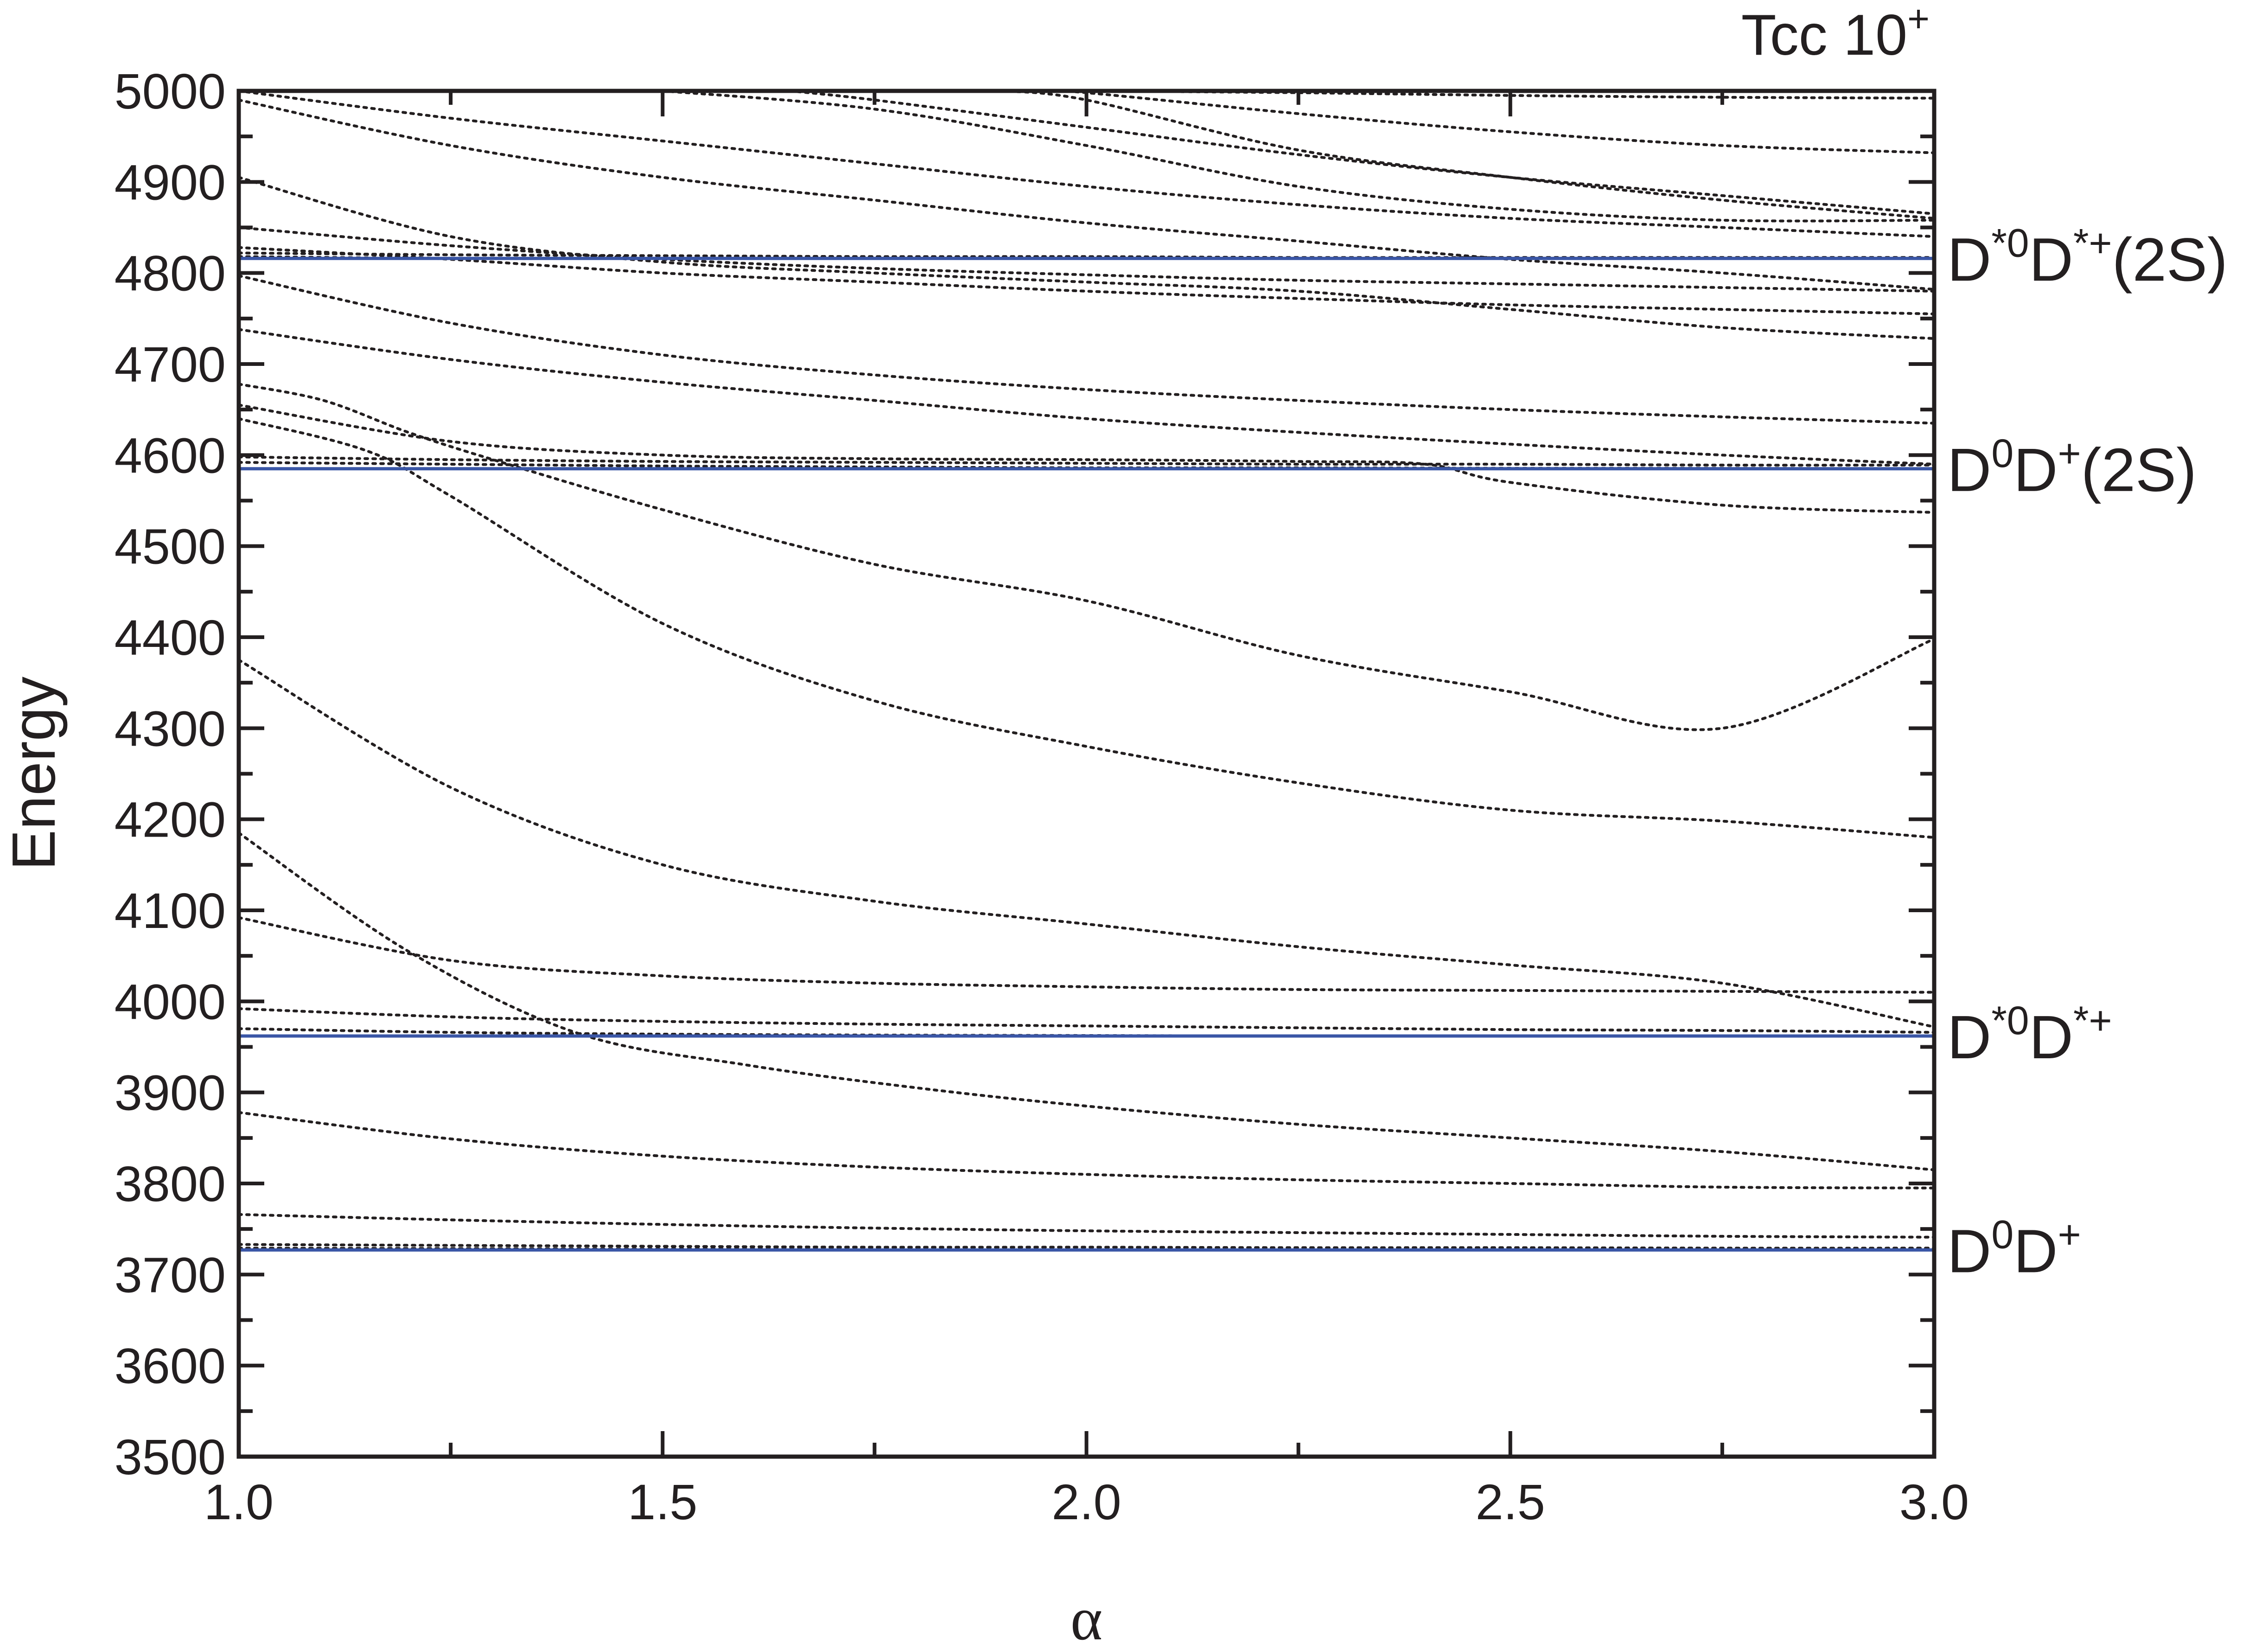 The height and width of the screenshot is (1650, 2268). I want to click on y-tick-label: 4300, so click(170, 728).